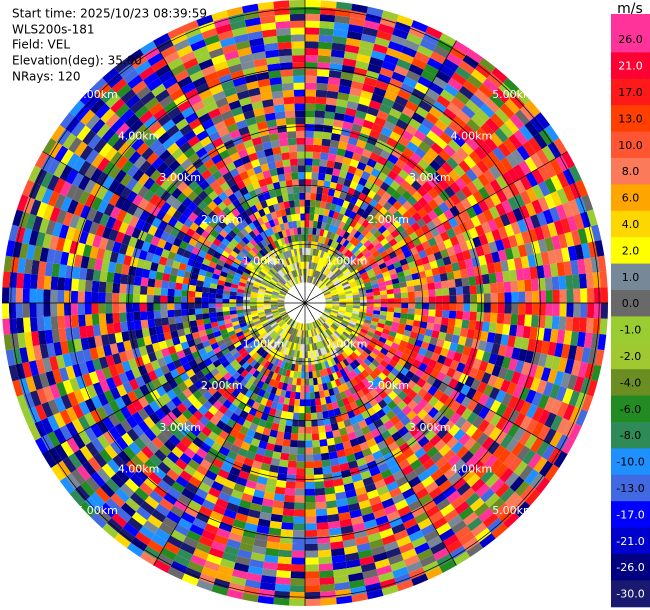  I want to click on colorbar-tick-label: 10.0, so click(630, 145).